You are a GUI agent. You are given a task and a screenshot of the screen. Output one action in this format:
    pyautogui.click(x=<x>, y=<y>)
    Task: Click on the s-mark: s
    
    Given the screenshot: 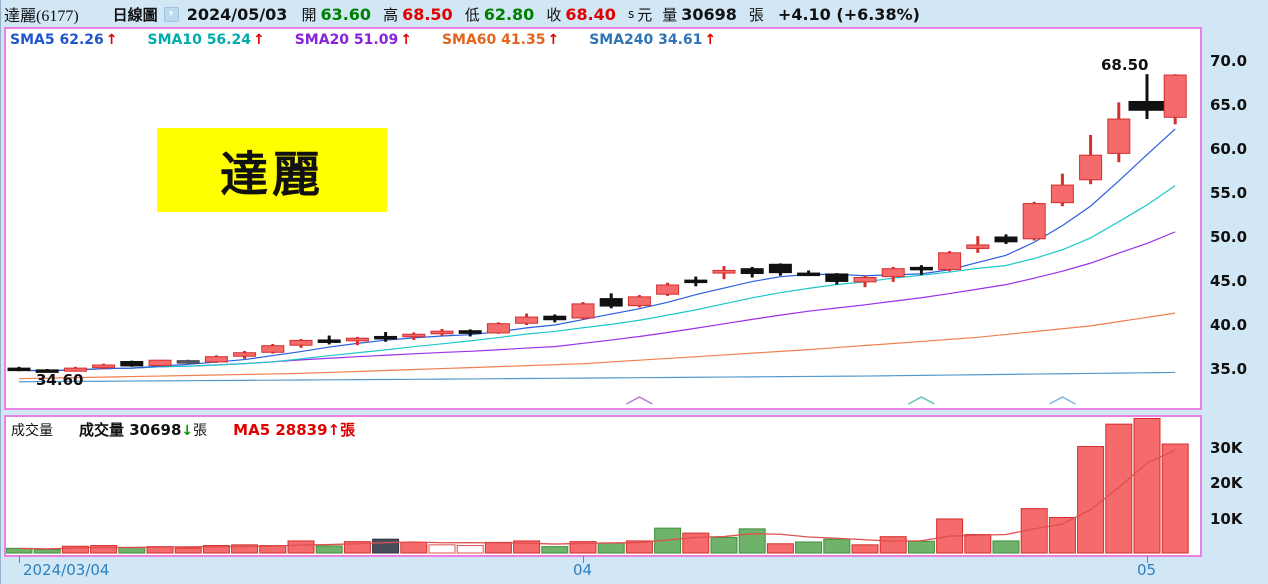 What is the action you would take?
    pyautogui.click(x=631, y=14)
    